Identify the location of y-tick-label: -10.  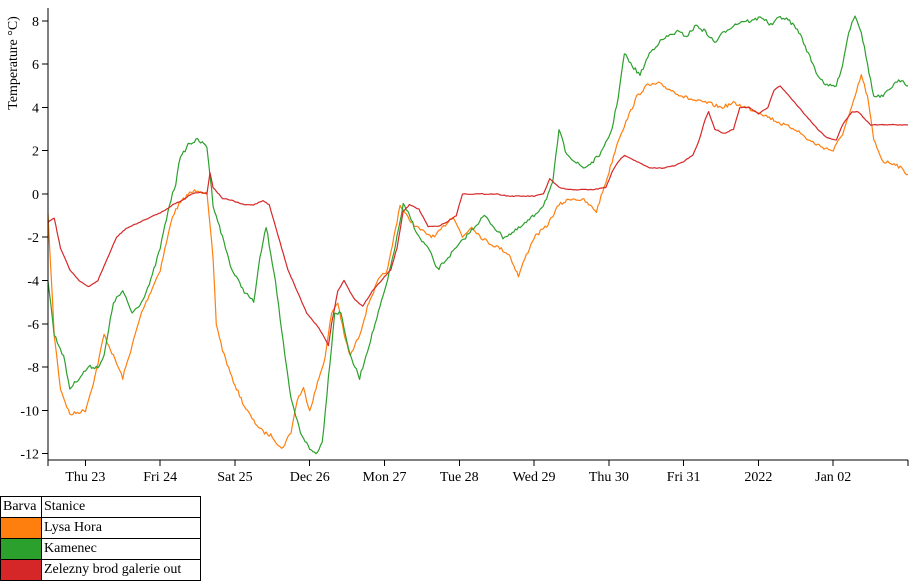
(29, 411).